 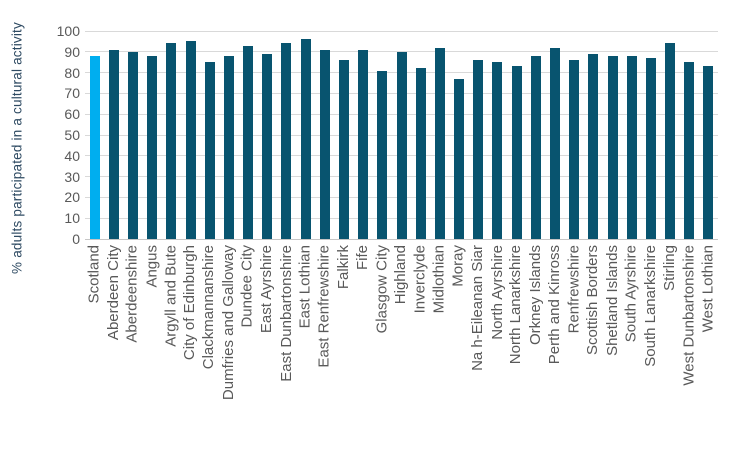 I want to click on x-category-label: East Lothian, so click(x=305, y=287).